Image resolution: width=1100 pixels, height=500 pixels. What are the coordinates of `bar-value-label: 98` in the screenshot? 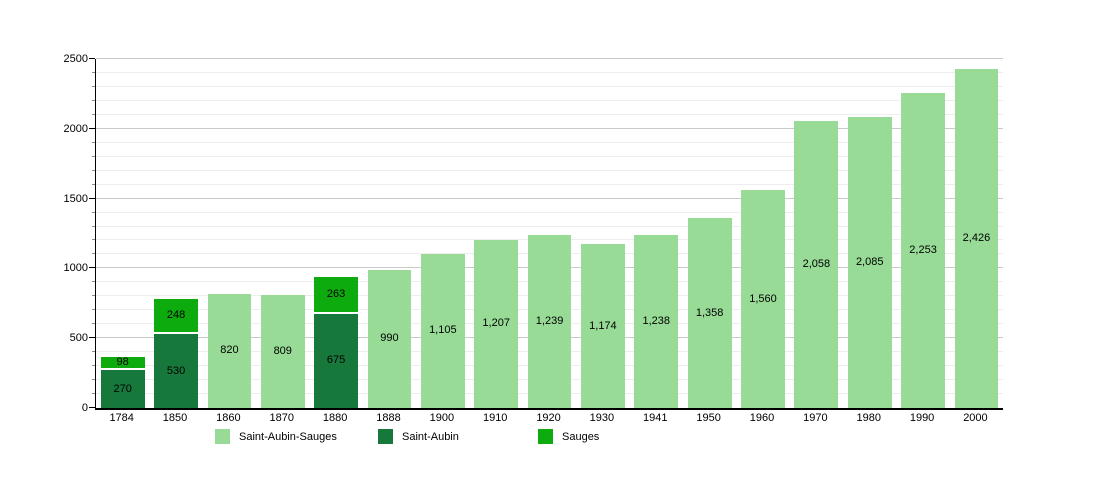 It's located at (122, 362).